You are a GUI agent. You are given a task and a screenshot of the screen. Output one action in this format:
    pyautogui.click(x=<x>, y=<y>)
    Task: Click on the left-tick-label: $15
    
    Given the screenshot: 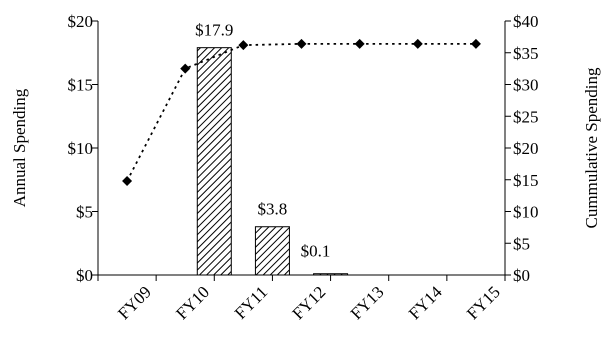 What is the action you would take?
    pyautogui.click(x=81, y=85)
    